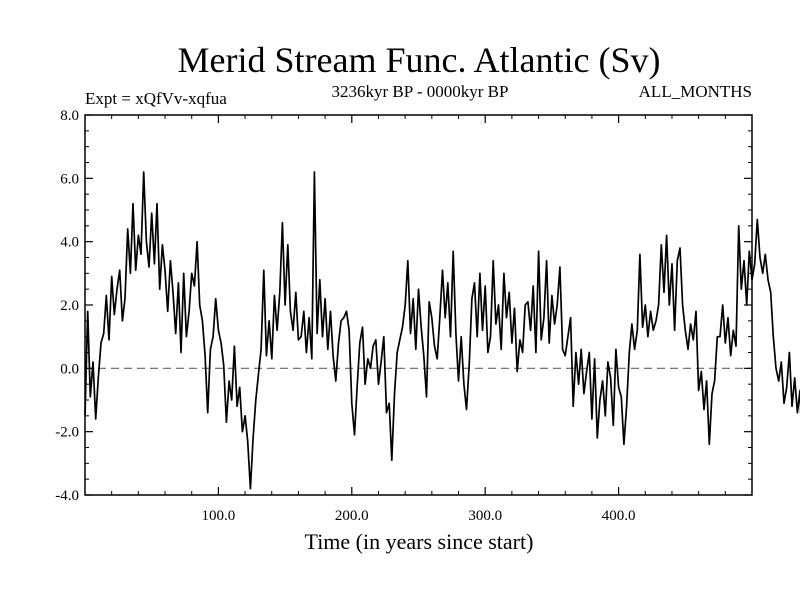  Describe the element at coordinates (69, 243) in the screenshot. I see `y-tick-label: 4.0` at that location.